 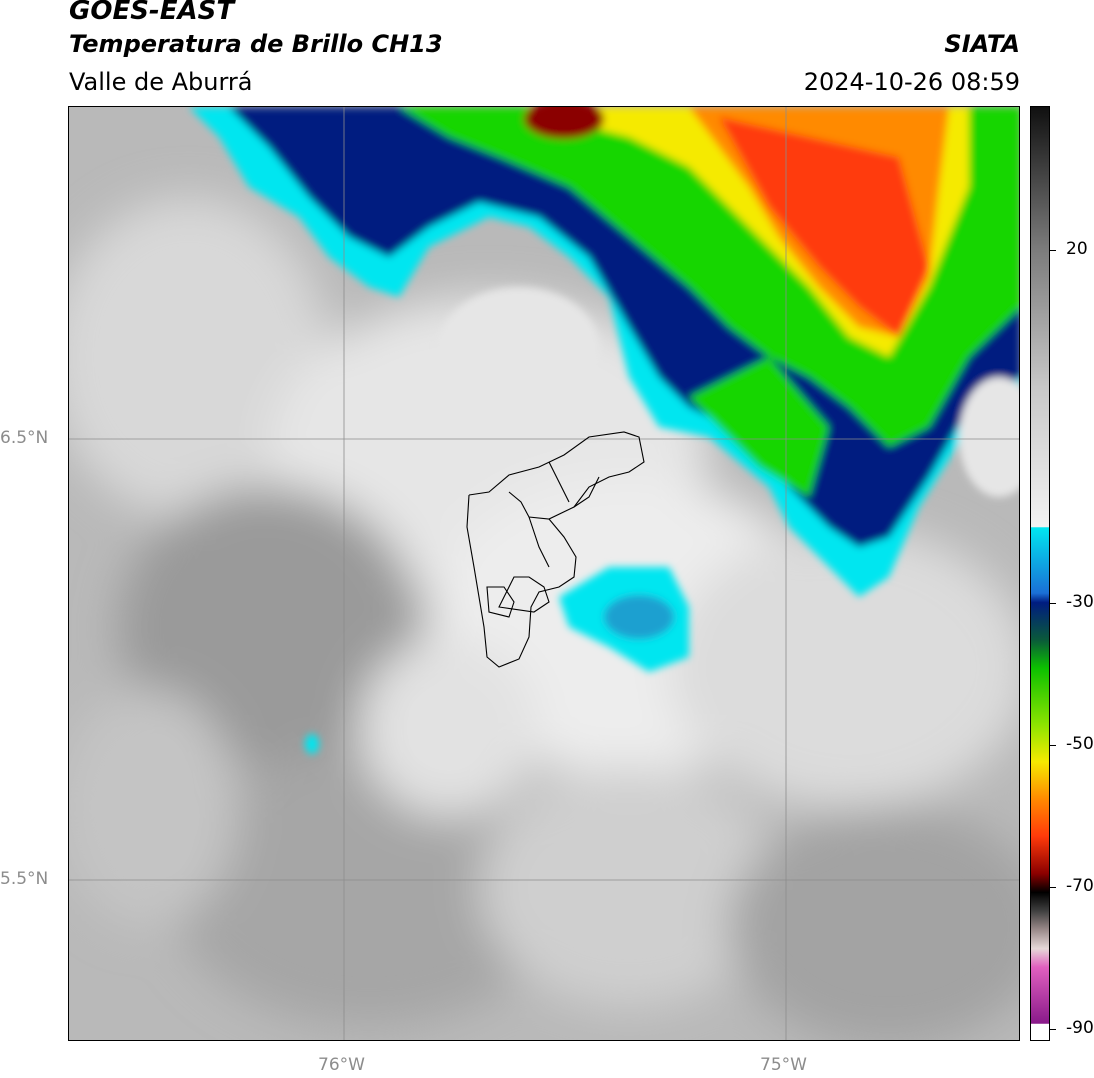 What do you see at coordinates (161, 82) in the screenshot?
I see `region-subtitle: Valle de Aburrá` at bounding box center [161, 82].